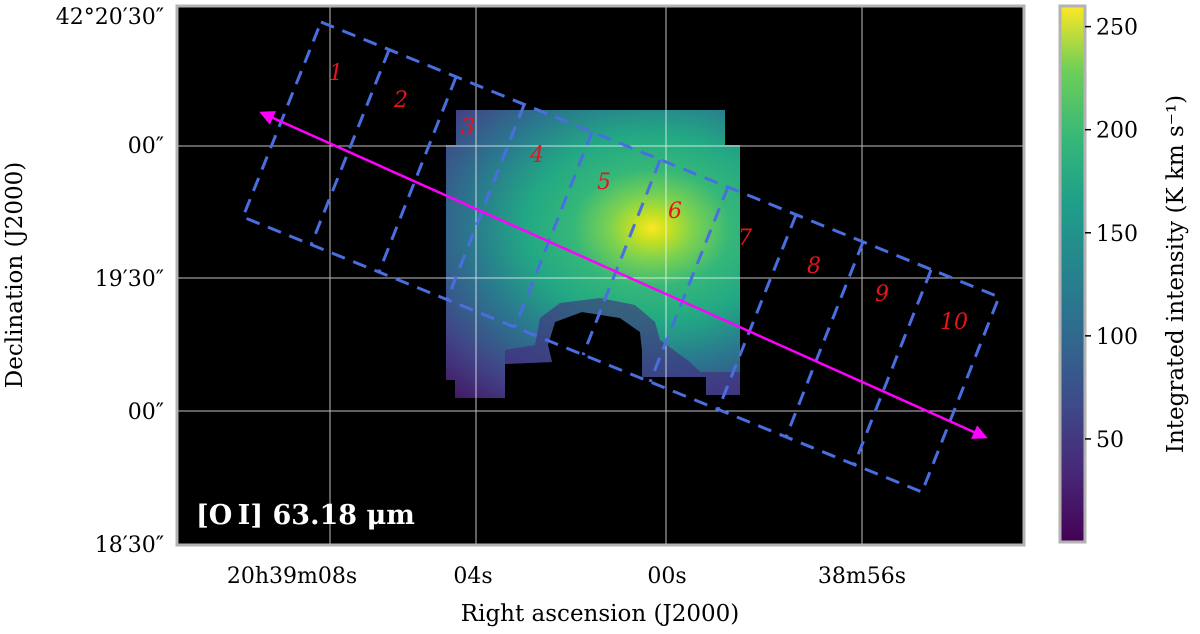 The image size is (1200, 634). I want to click on region-label: 10, so click(954, 322).